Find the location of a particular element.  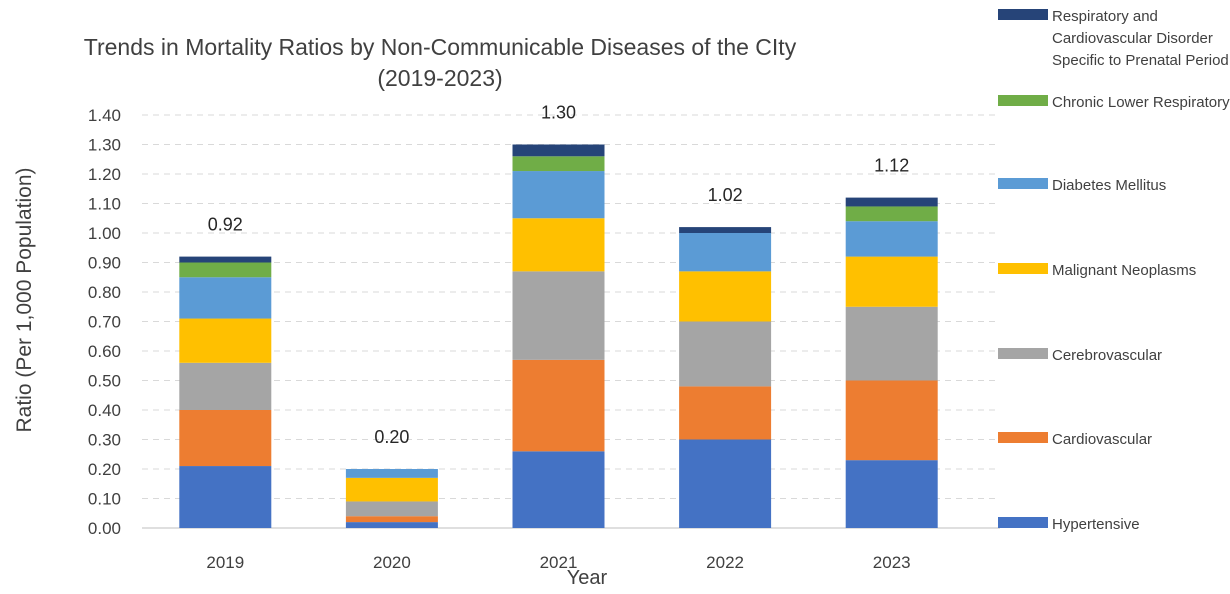

legend-item: Diabetes Mellitus is located at coordinates (1114, 186).